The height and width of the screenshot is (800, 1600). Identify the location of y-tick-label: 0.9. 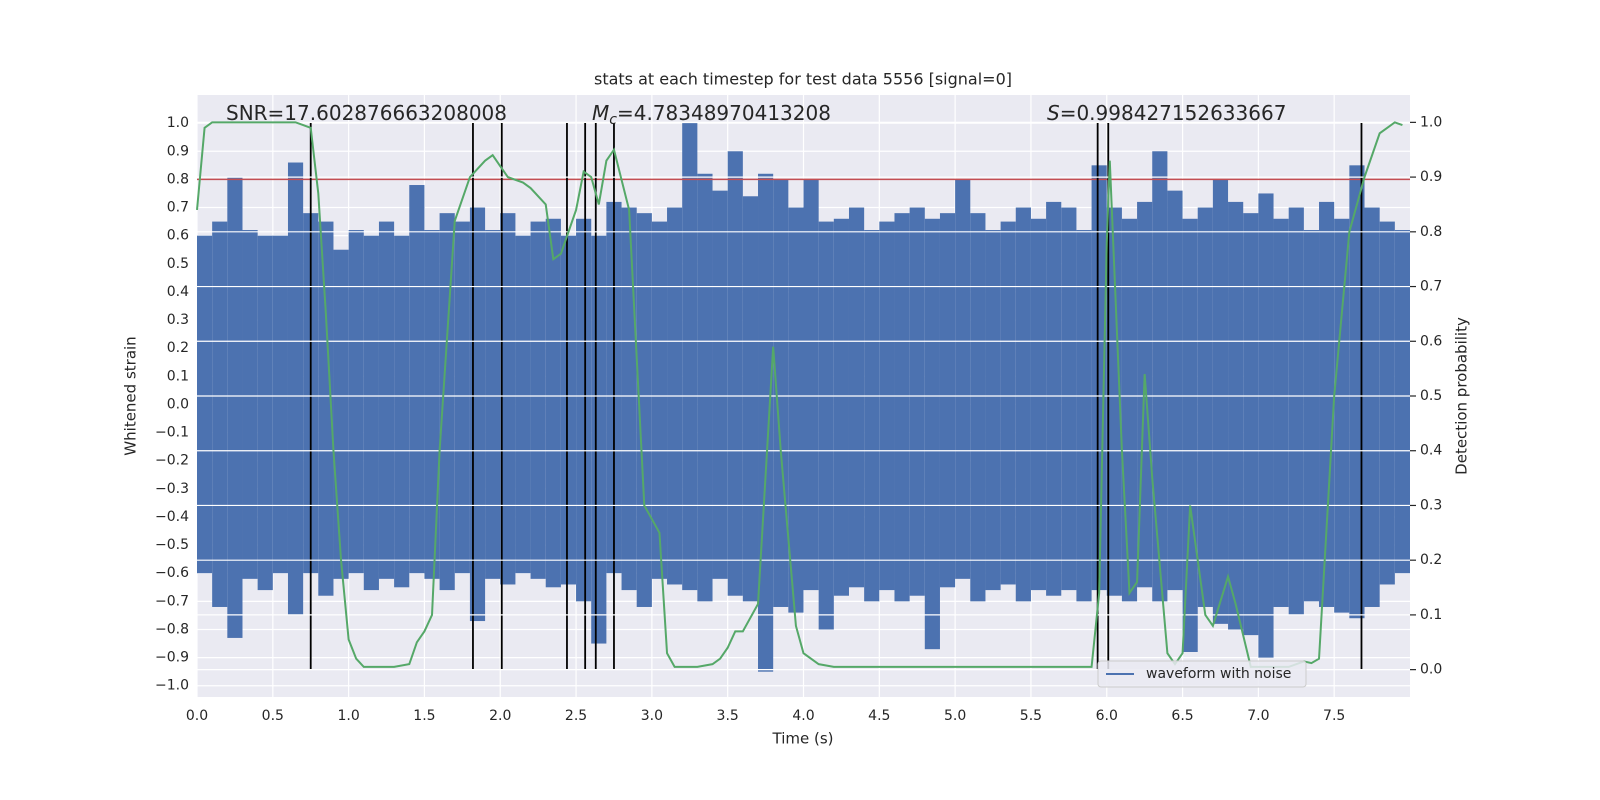
(178, 151).